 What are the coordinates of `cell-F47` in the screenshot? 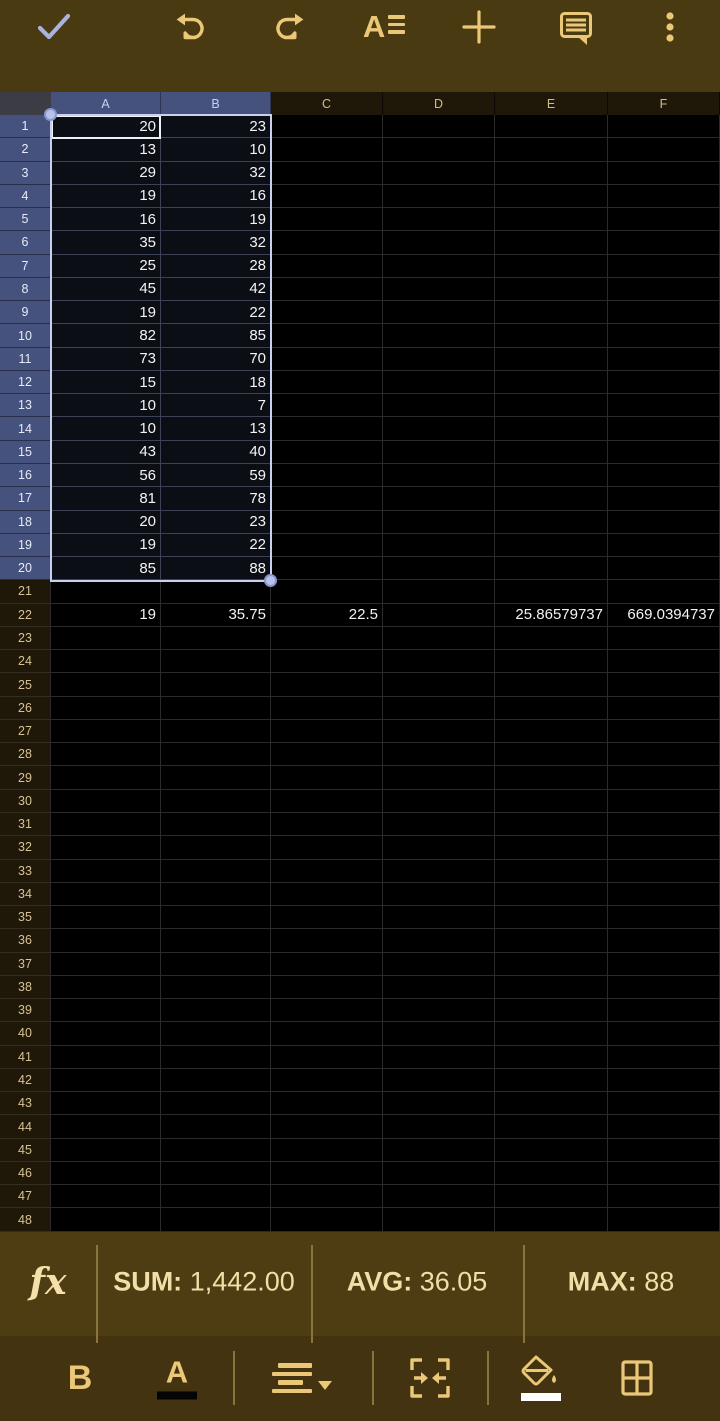 It's located at (664, 1197).